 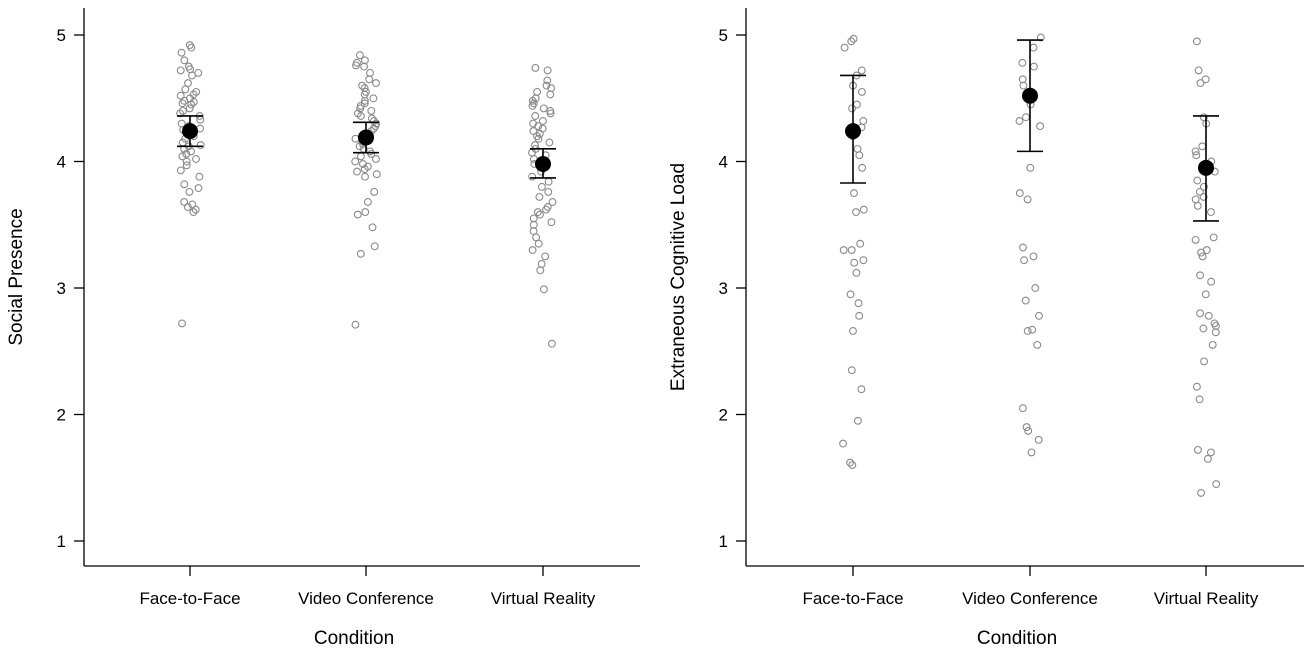 I want to click on y-tick-label: 3, so click(x=723, y=288).